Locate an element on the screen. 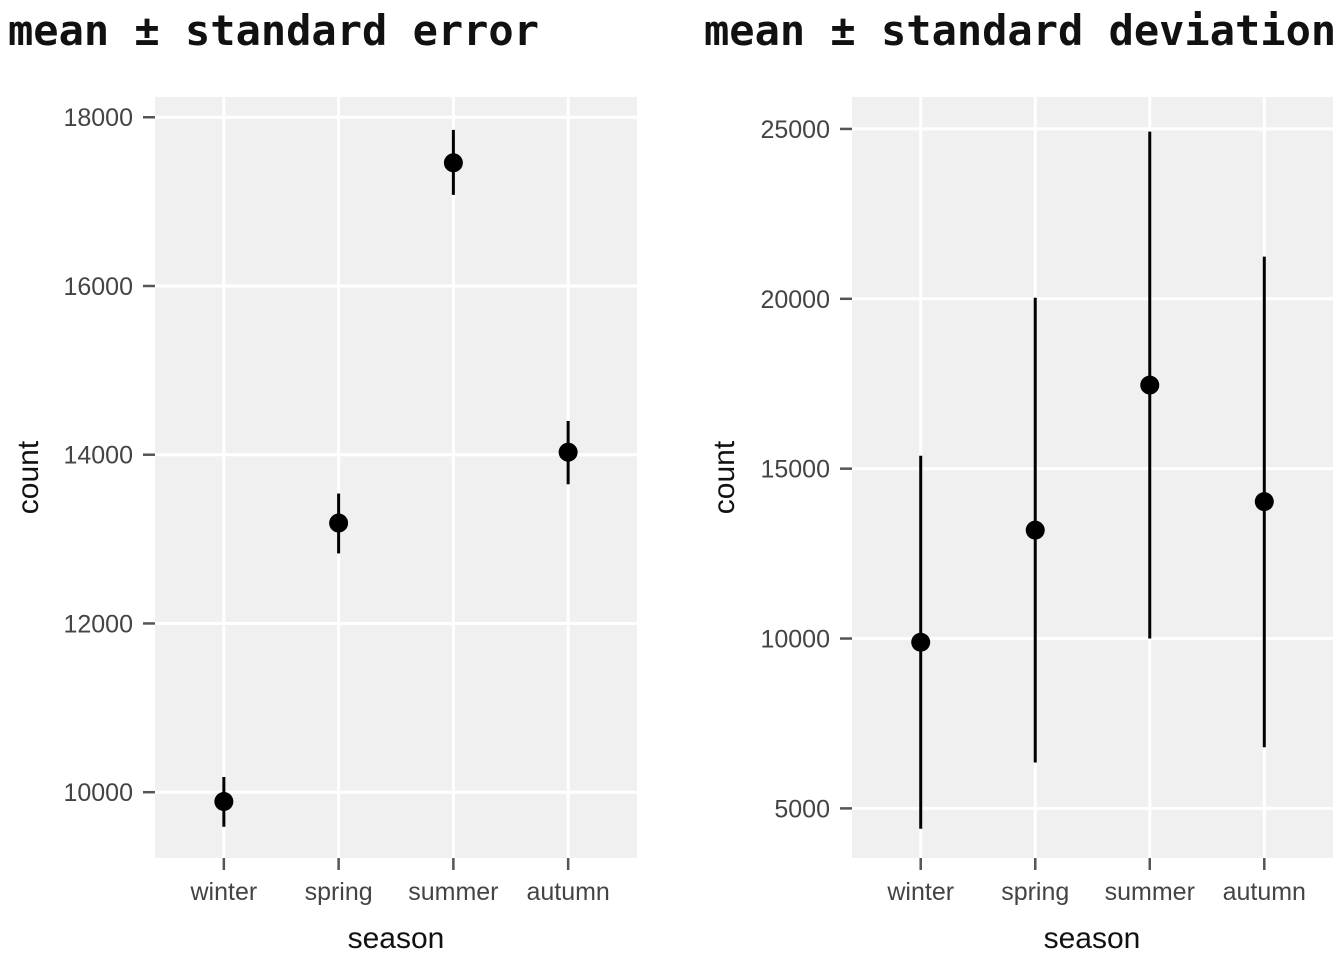 The image size is (1344, 960). y-tick-label: 16000 is located at coordinates (98, 287).